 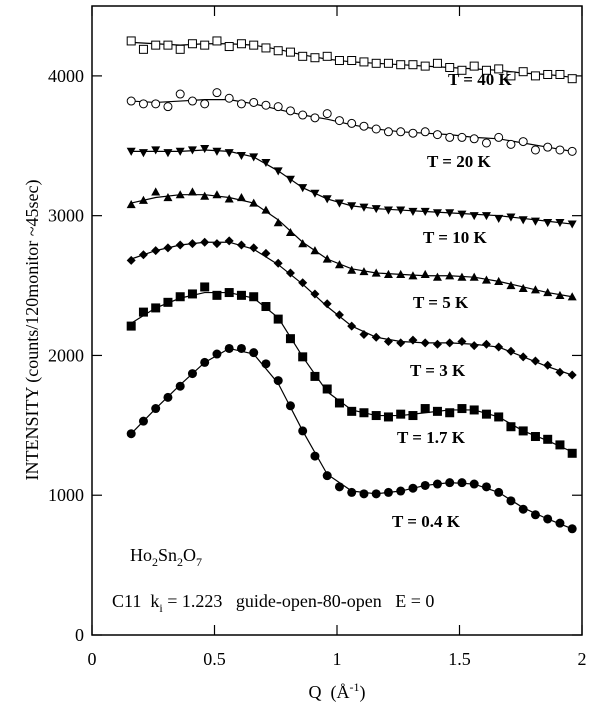 I want to click on x-tick-label: 1.5, so click(x=459, y=659).